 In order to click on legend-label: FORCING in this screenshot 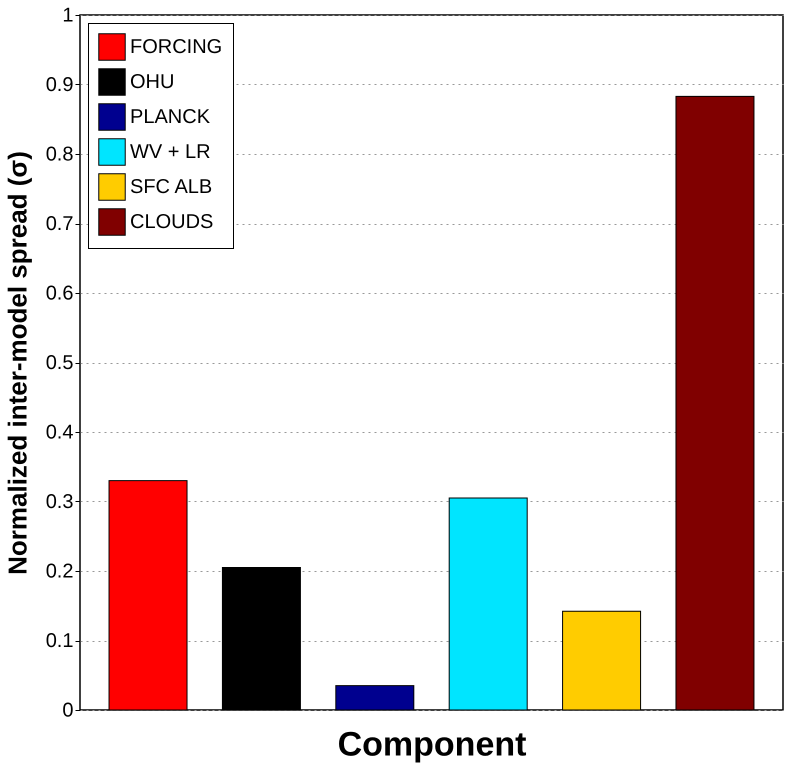, I will do `click(176, 47)`.